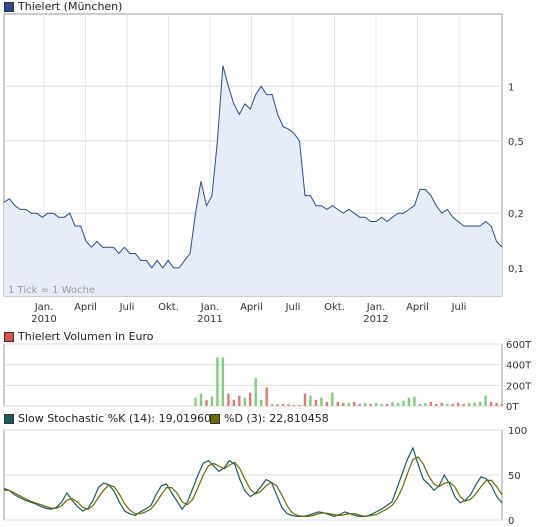 The image size is (545, 527). What do you see at coordinates (519, 345) in the screenshot?
I see `volume-y-tick-label: 600T` at bounding box center [519, 345].